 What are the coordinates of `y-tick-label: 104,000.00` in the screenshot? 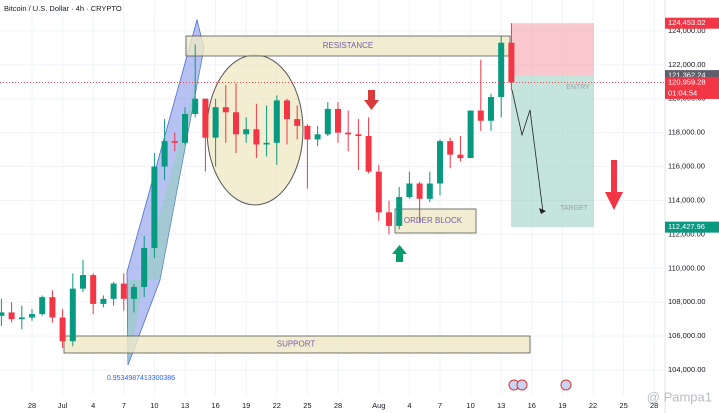 It's located at (687, 369).